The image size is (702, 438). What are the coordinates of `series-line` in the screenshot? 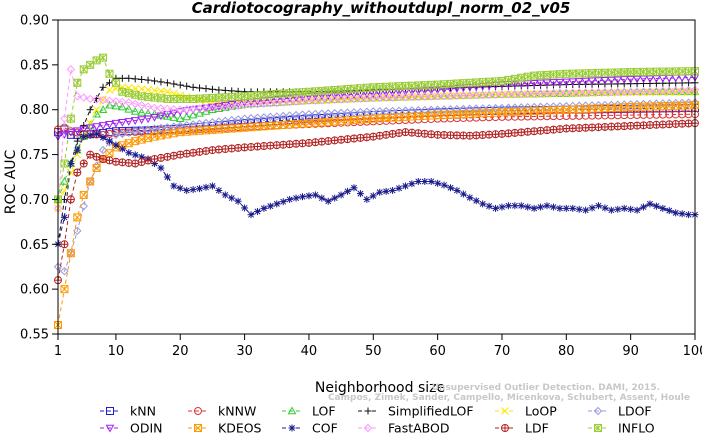 It's located at (376, 124).